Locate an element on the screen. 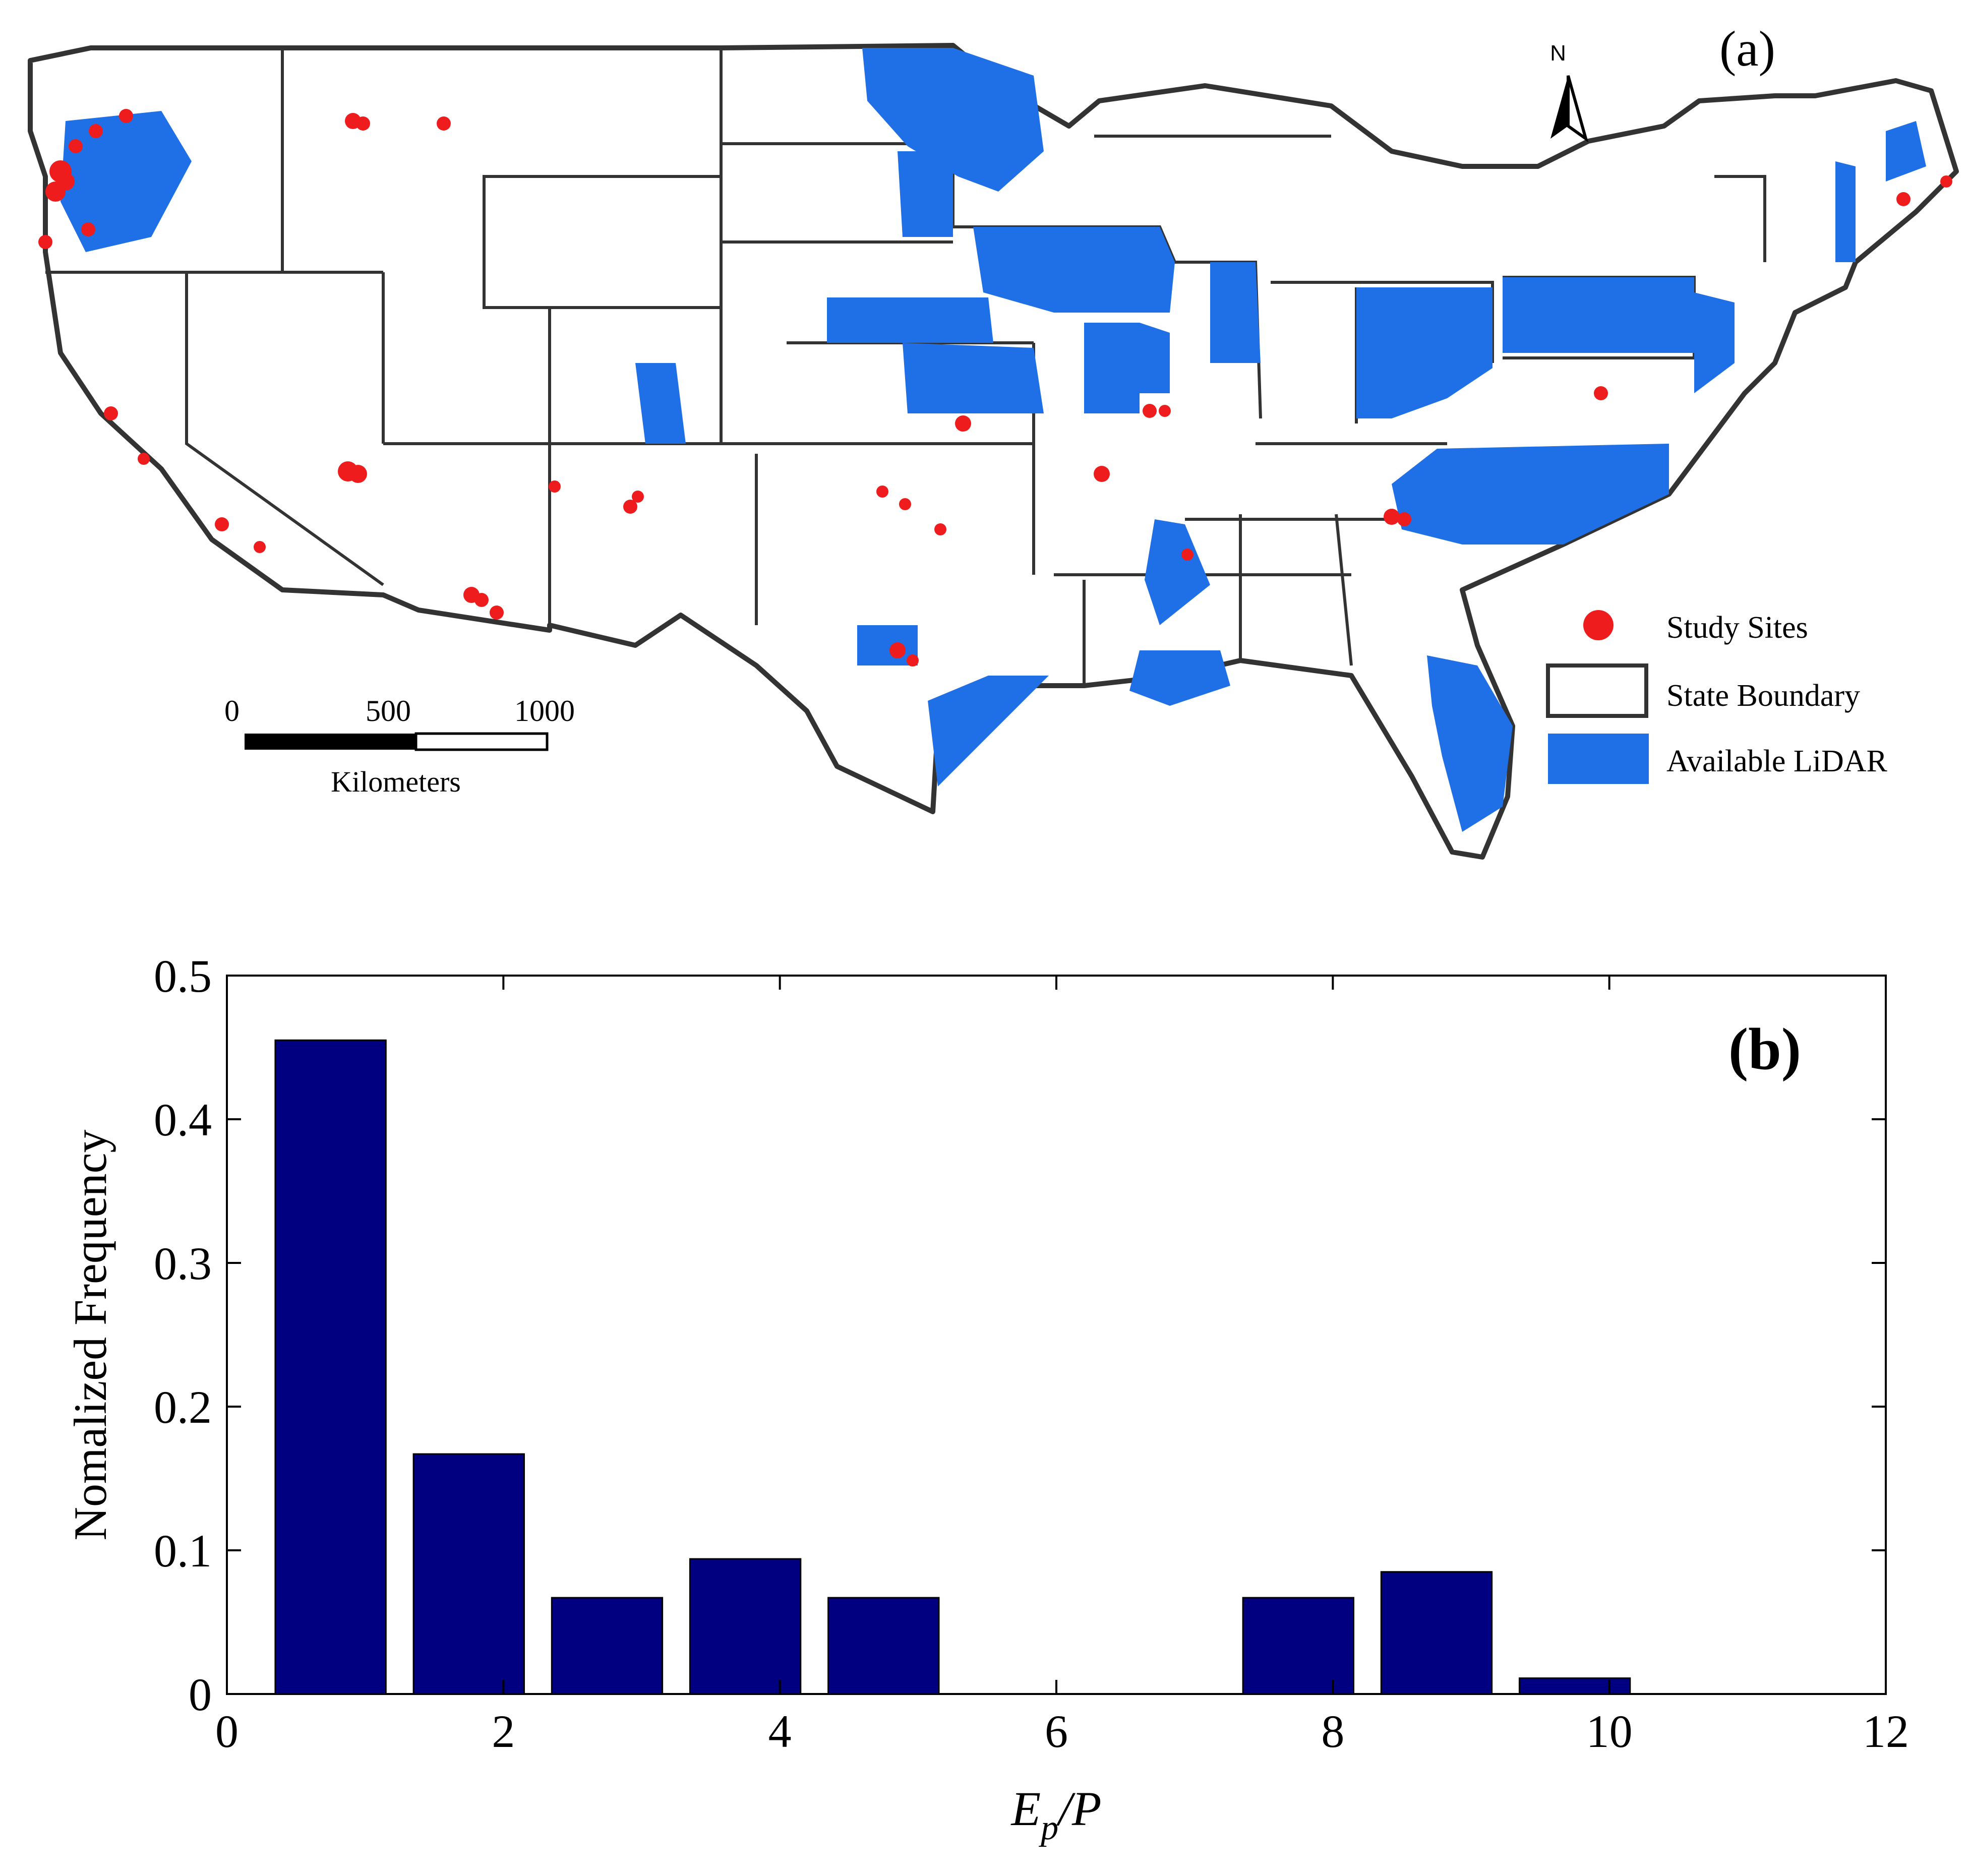 Image resolution: width=1970 pixels, height=1876 pixels. y-axis-label: Nomalized Frequency is located at coordinates (90, 1335).